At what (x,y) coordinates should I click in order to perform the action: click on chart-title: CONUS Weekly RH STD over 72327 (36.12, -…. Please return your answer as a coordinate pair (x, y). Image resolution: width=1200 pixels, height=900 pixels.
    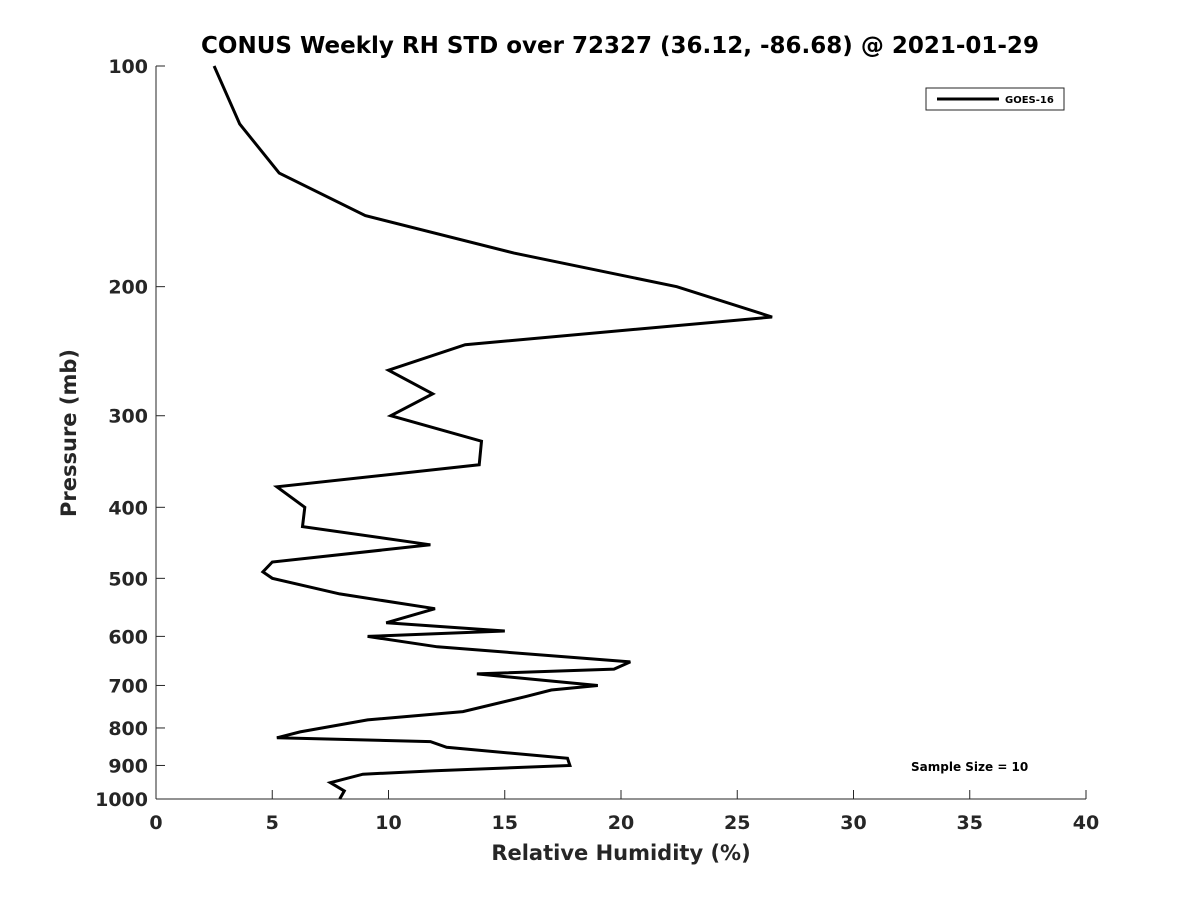
    Looking at the image, I should click on (620, 46).